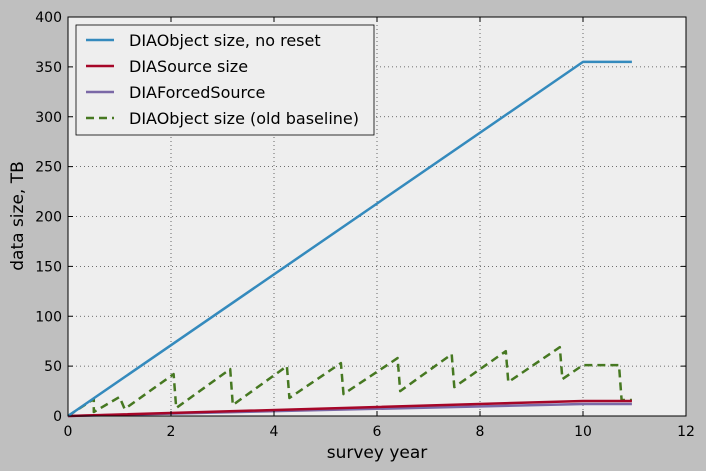  I want to click on x-tick-label: 8, so click(480, 432).